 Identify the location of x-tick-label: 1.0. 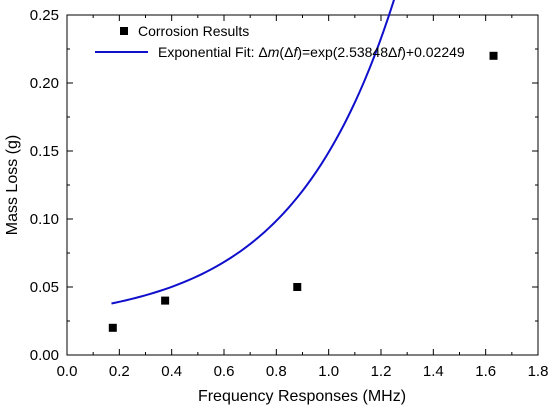
(328, 371).